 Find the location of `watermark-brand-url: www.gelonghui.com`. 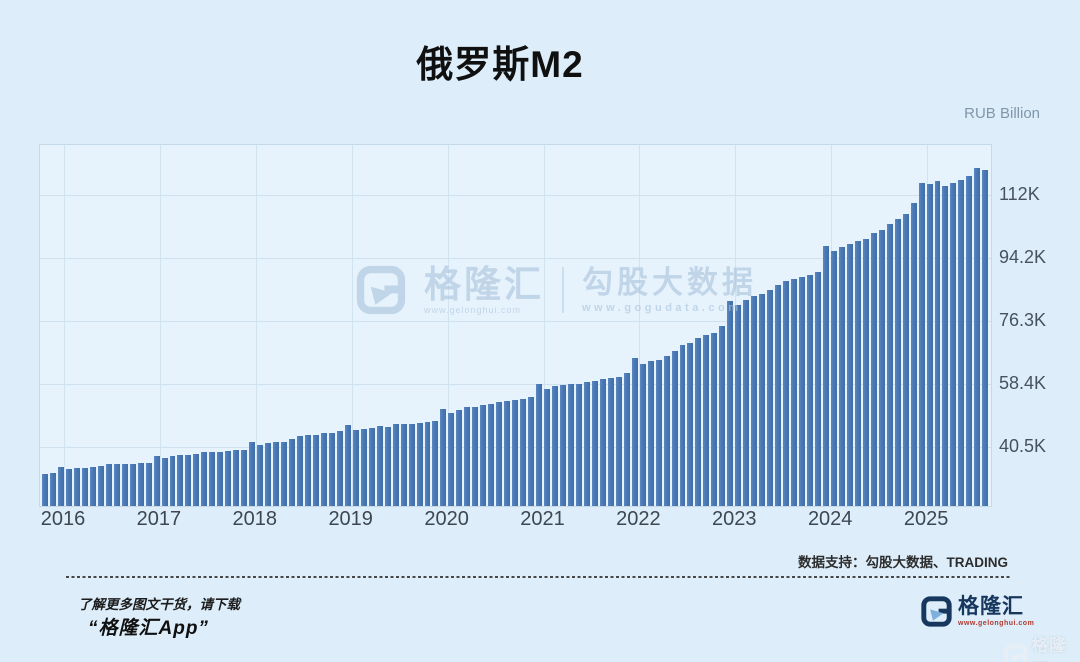

watermark-brand-url: www.gelonghui.com is located at coordinates (473, 309).